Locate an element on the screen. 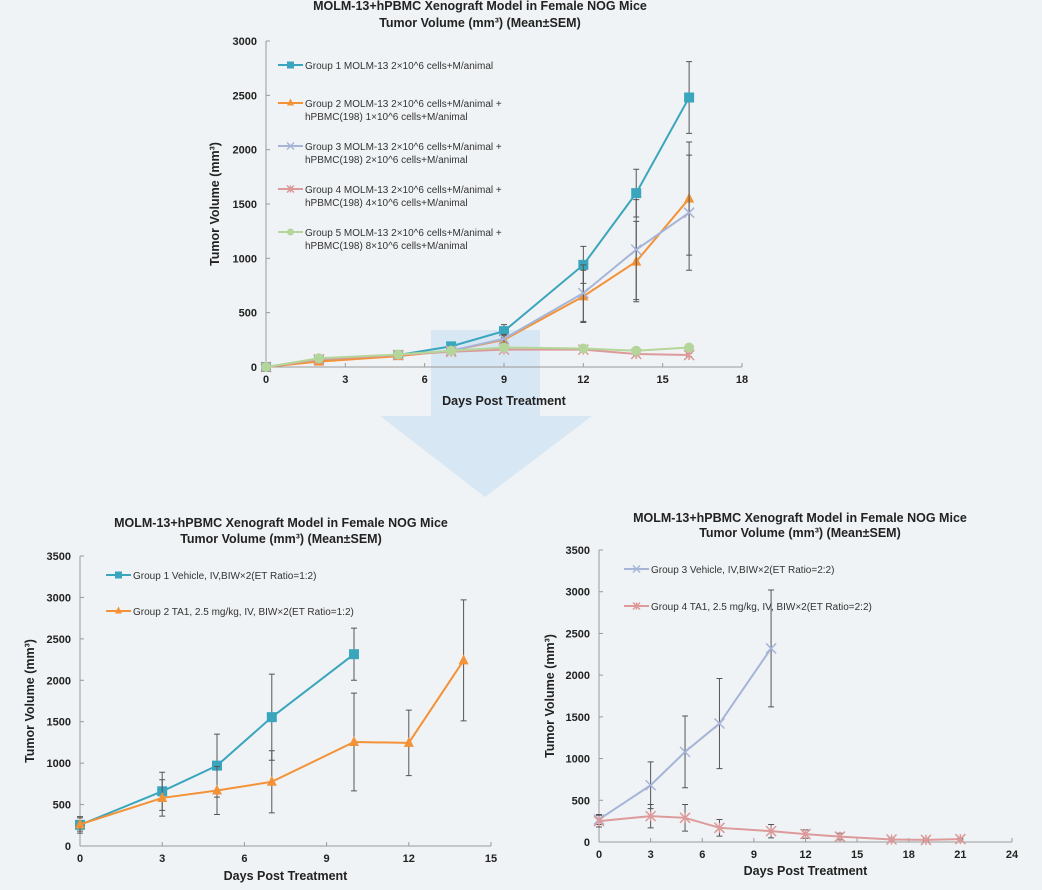 The image size is (1042, 890). legend-label: Group 4 MOLM-13 2×10^6 cells+M/animal + is located at coordinates (403, 190).